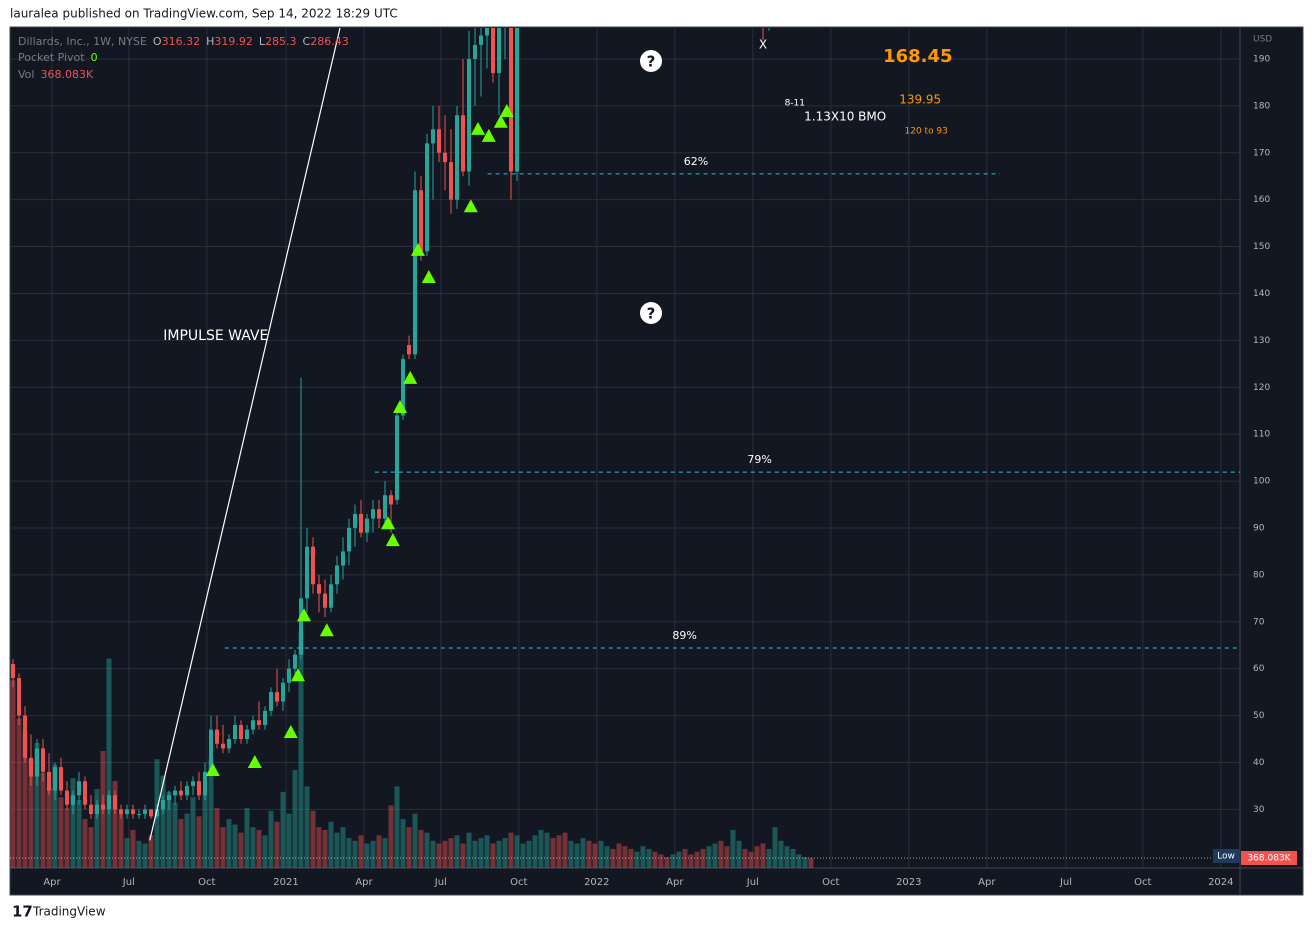 This screenshot has height=934, width=1312. I want to click on legend-key: L, so click(262, 41).